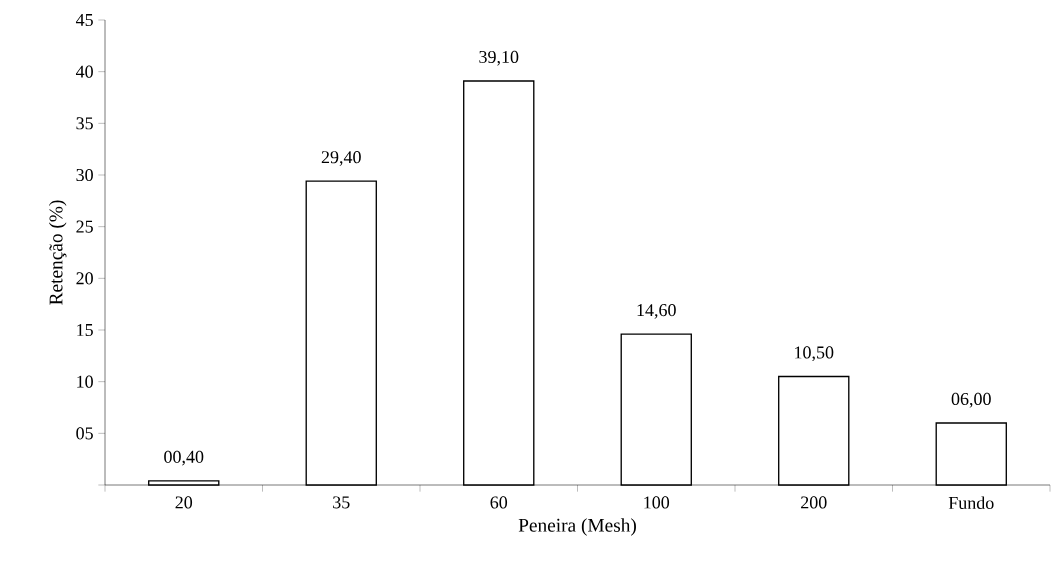  Describe the element at coordinates (184, 458) in the screenshot. I see `data-label: 00,40` at that location.